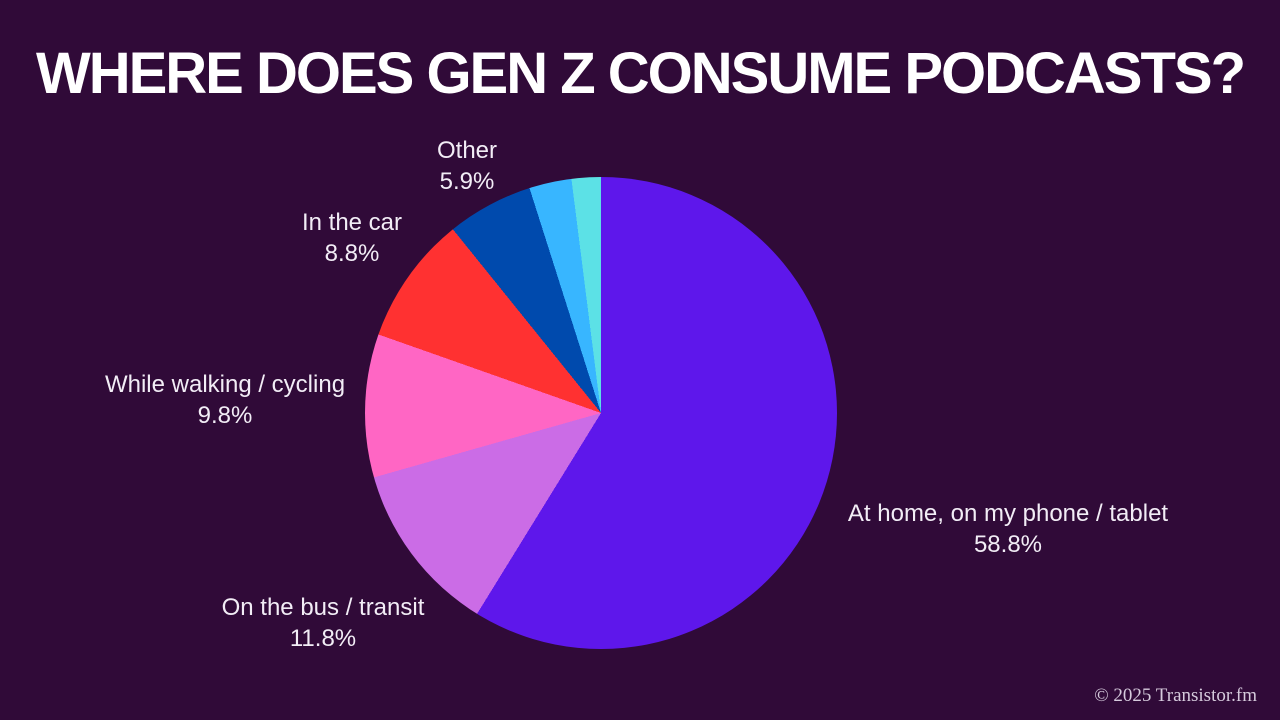 Image resolution: width=1280 pixels, height=720 pixels. Describe the element at coordinates (225, 400) in the screenshot. I see `slice-label-walking-cycling: While walking / cycling 9.8%` at that location.